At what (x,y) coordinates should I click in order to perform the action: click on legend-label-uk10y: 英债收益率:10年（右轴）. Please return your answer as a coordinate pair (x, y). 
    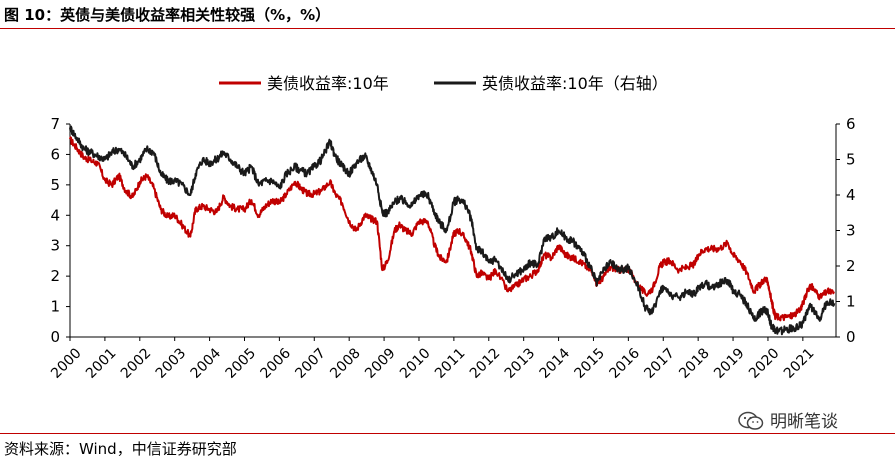
    Looking at the image, I should click on (575, 83).